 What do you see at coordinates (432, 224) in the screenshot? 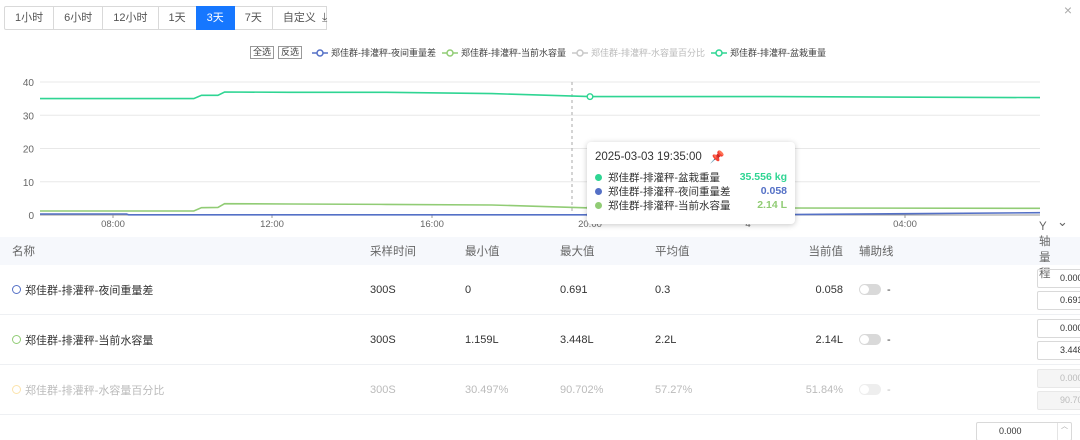
I see `x-tick-label: 16:00` at bounding box center [432, 224].